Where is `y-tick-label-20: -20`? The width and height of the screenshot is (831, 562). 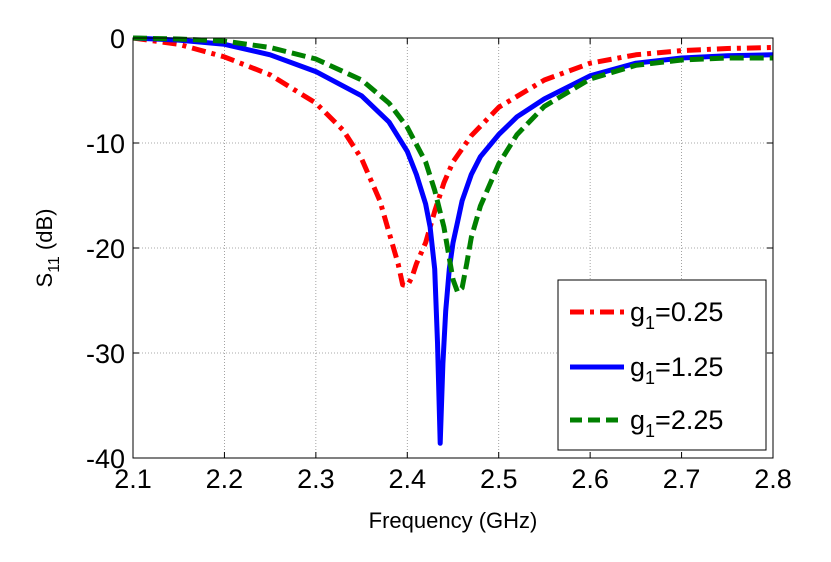
y-tick-label-20: -20 is located at coordinates (105, 249).